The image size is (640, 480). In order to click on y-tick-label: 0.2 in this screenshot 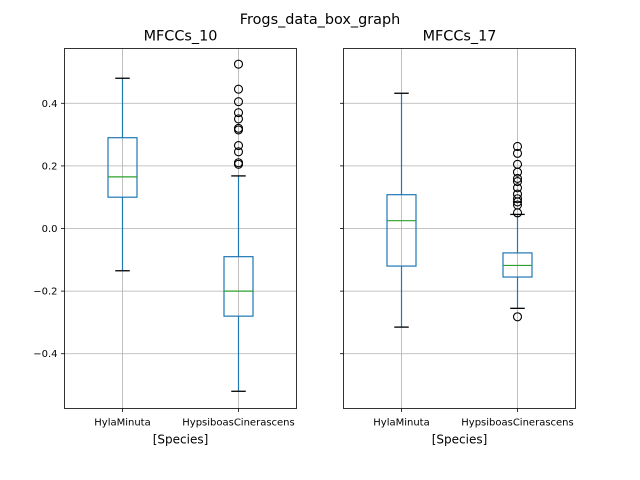, I will do `click(50, 166)`.